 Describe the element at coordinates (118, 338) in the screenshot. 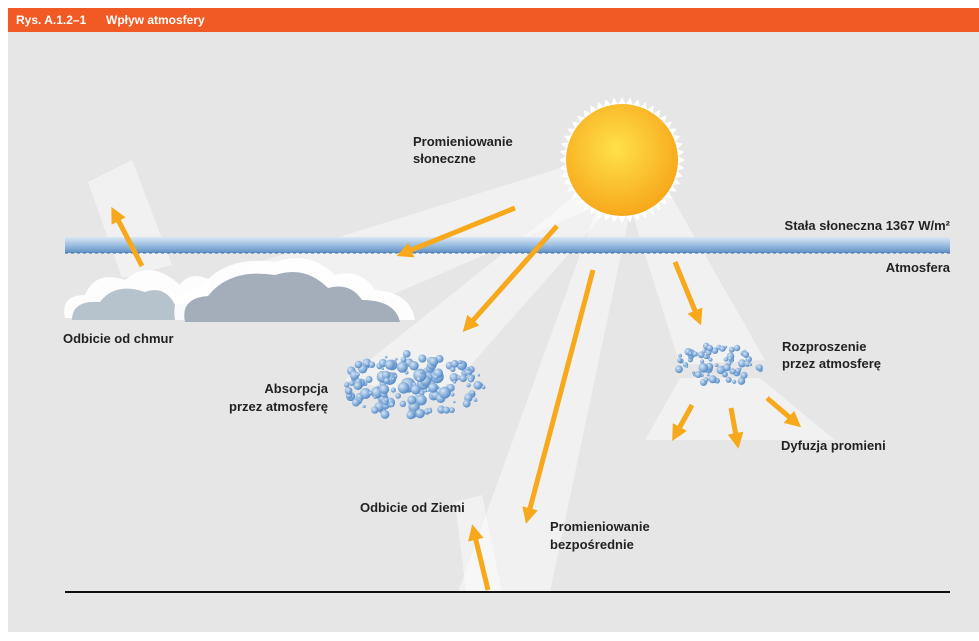

I see `label: Odbicie od chmur` at that location.